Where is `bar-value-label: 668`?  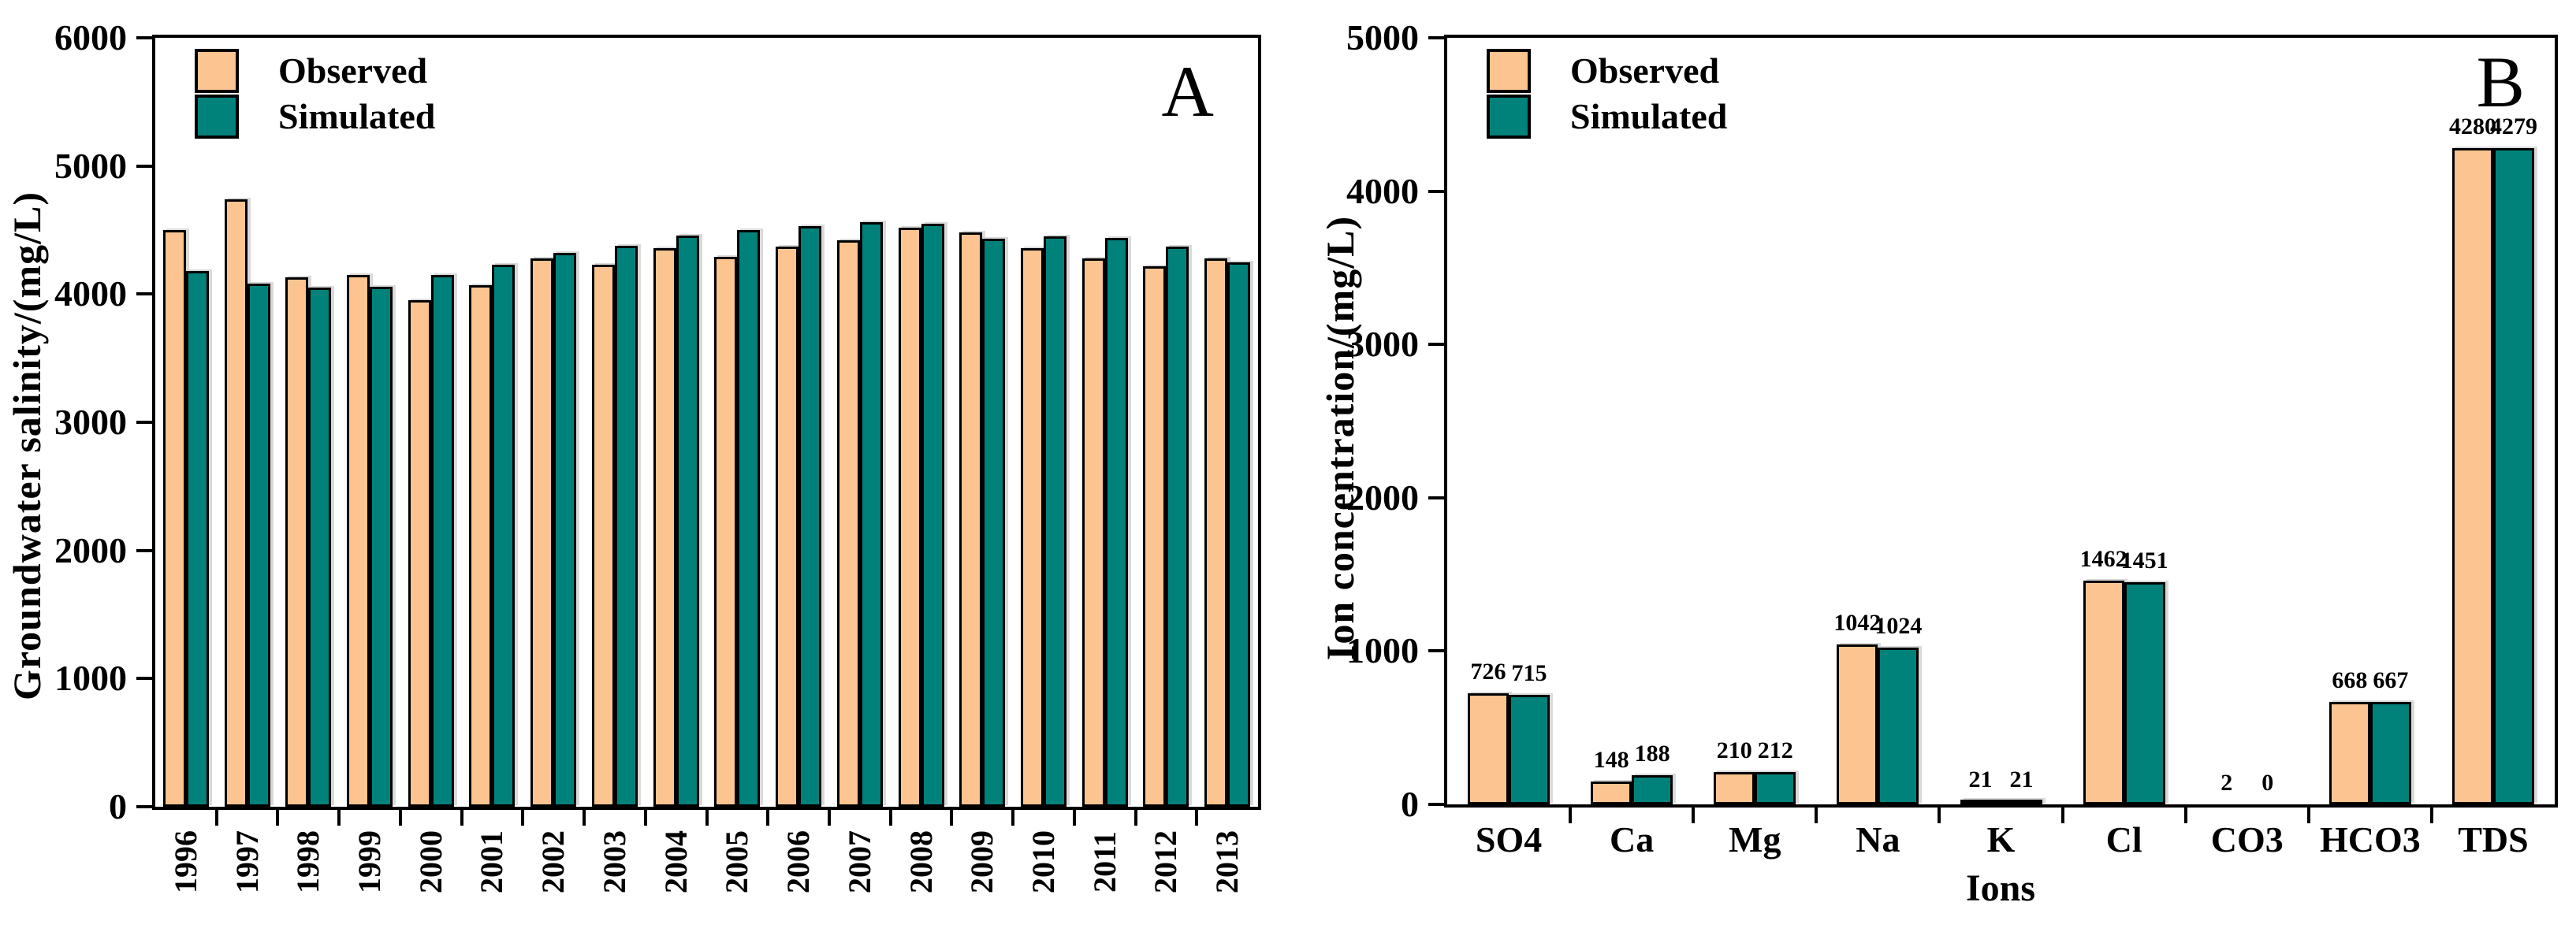
bar-value-label: 668 is located at coordinates (2350, 680).